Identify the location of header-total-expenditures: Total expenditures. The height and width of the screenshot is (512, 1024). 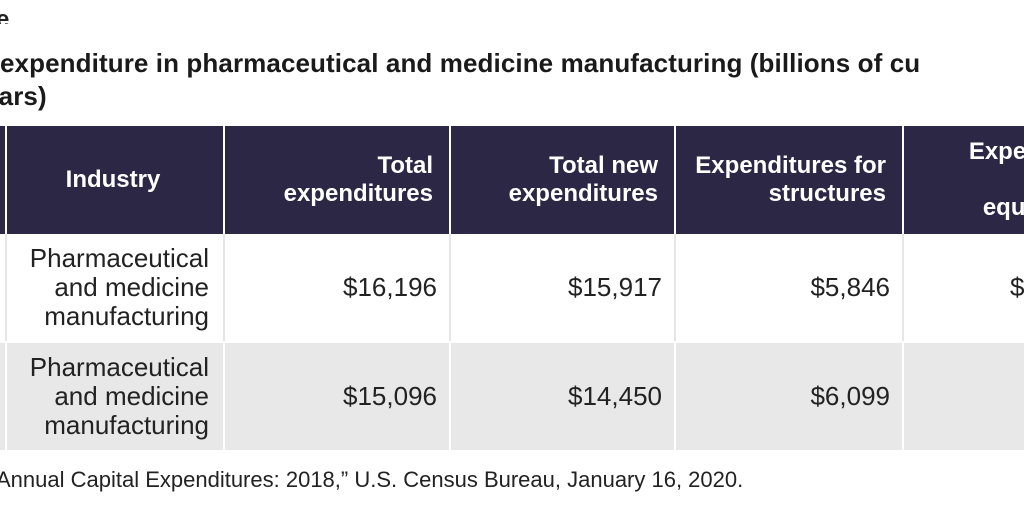
(337, 180).